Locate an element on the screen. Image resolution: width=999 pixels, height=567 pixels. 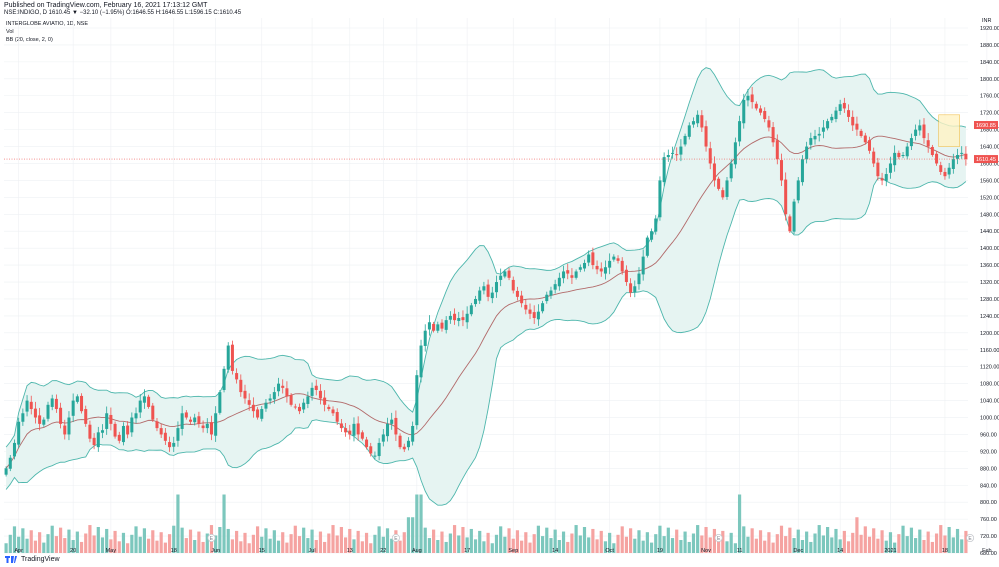
last-price-tag-label: 1610.45 is located at coordinates (986, 160).